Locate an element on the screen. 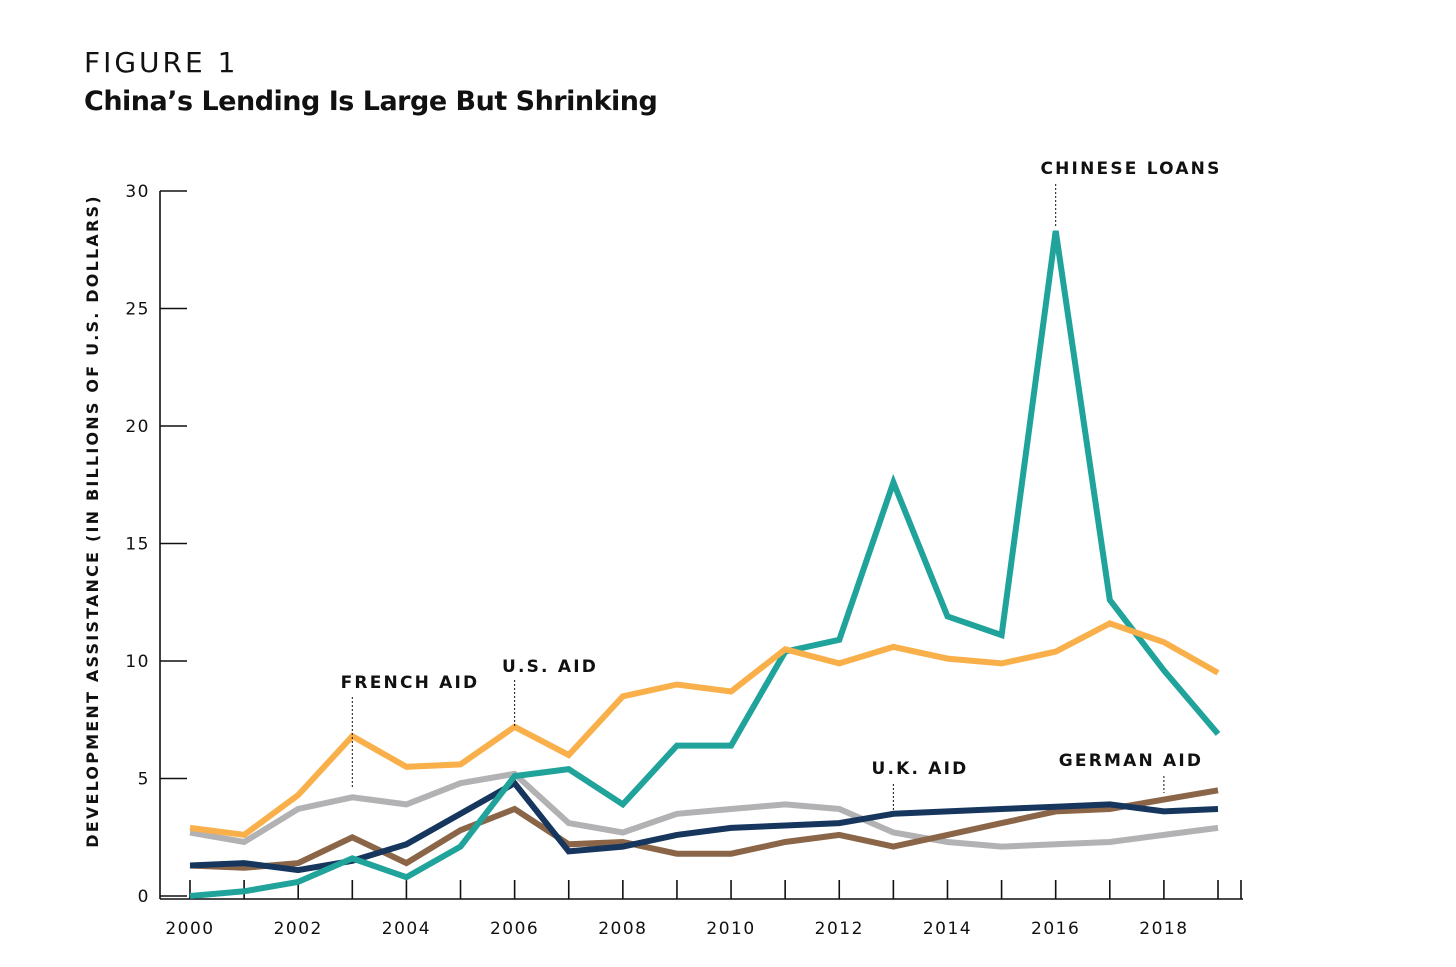 Image resolution: width=1456 pixels, height=967 pixels. annotation-label-chinese-loans: CHINESE LOANS is located at coordinates (1130, 169).